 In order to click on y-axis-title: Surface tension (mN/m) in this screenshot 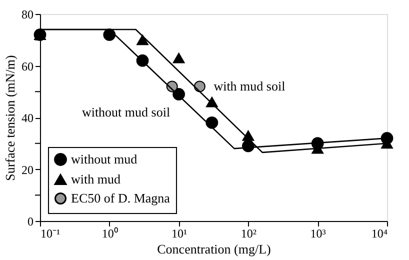, I will do `click(10, 118)`.